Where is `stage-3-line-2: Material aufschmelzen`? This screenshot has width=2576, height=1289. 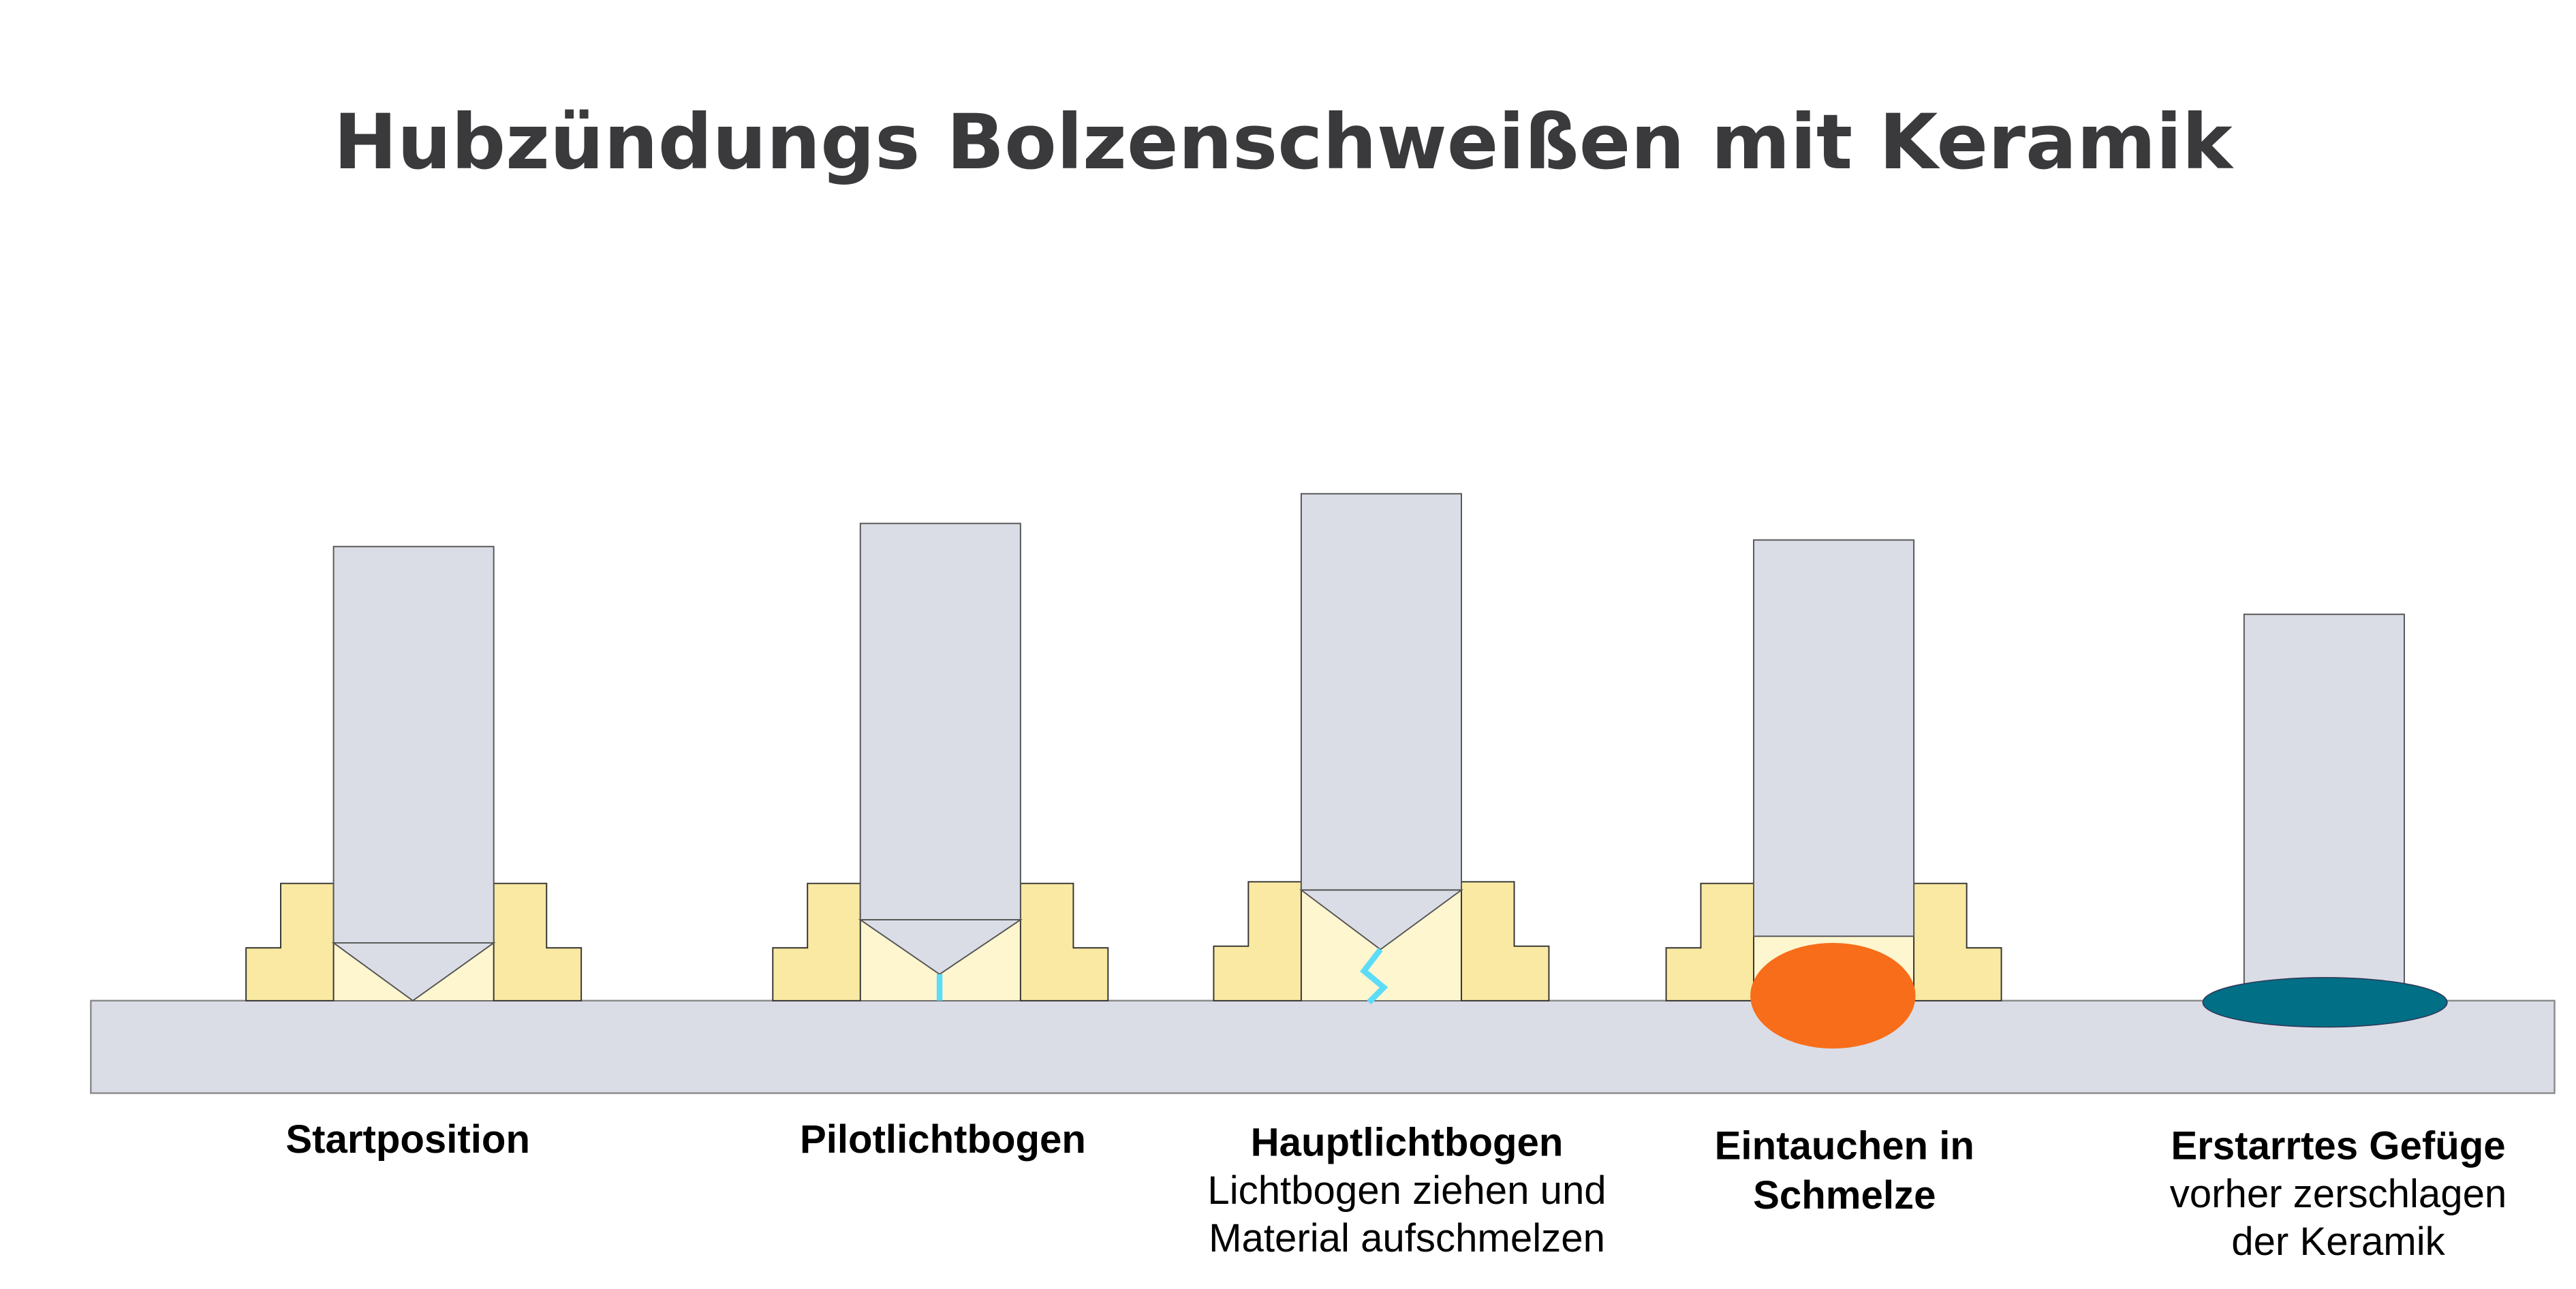
stage-3-line-2: Material aufschmelzen is located at coordinates (1407, 1238).